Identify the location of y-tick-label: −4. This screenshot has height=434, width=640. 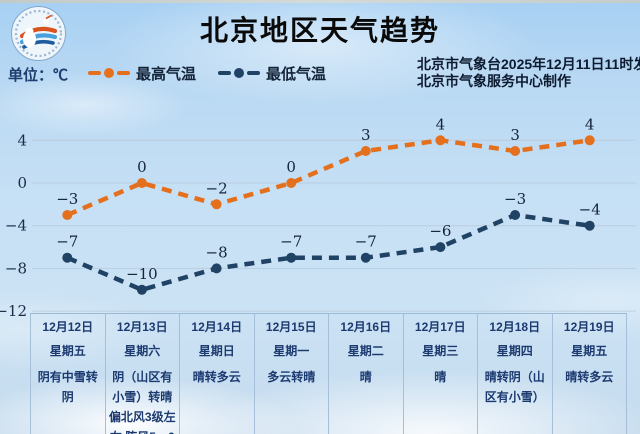
(16, 226).